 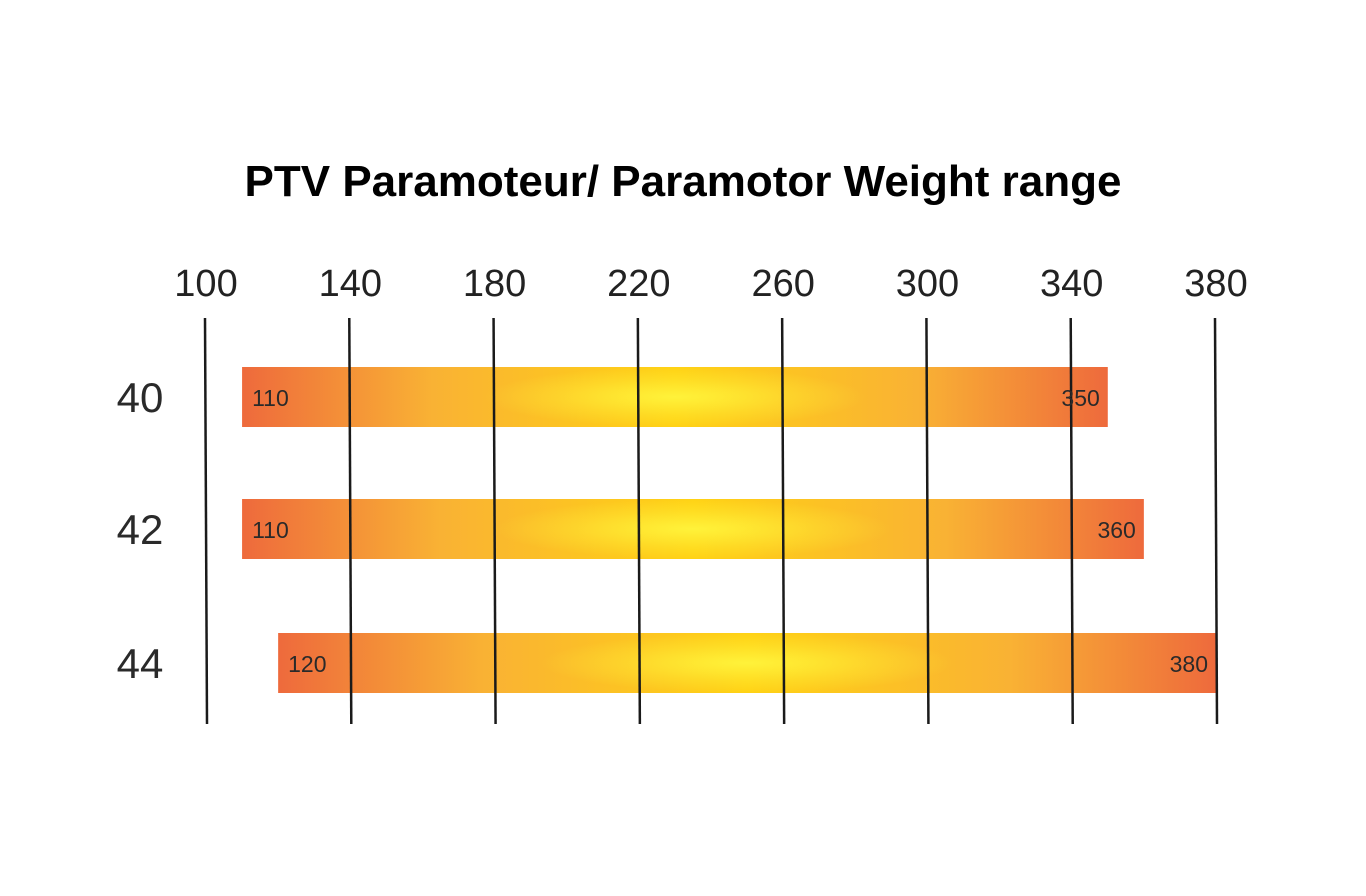 I want to click on bar-max-label-40: 350, so click(x=1080, y=398).